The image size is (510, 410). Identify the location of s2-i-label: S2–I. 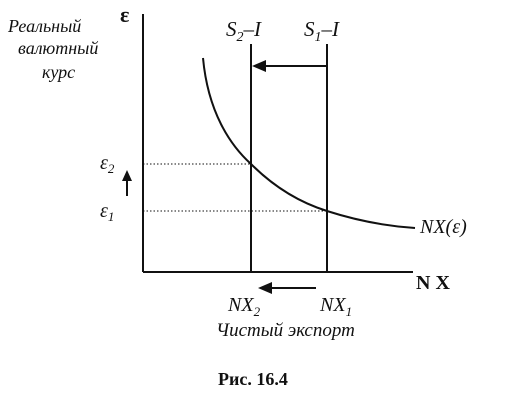
(244, 31).